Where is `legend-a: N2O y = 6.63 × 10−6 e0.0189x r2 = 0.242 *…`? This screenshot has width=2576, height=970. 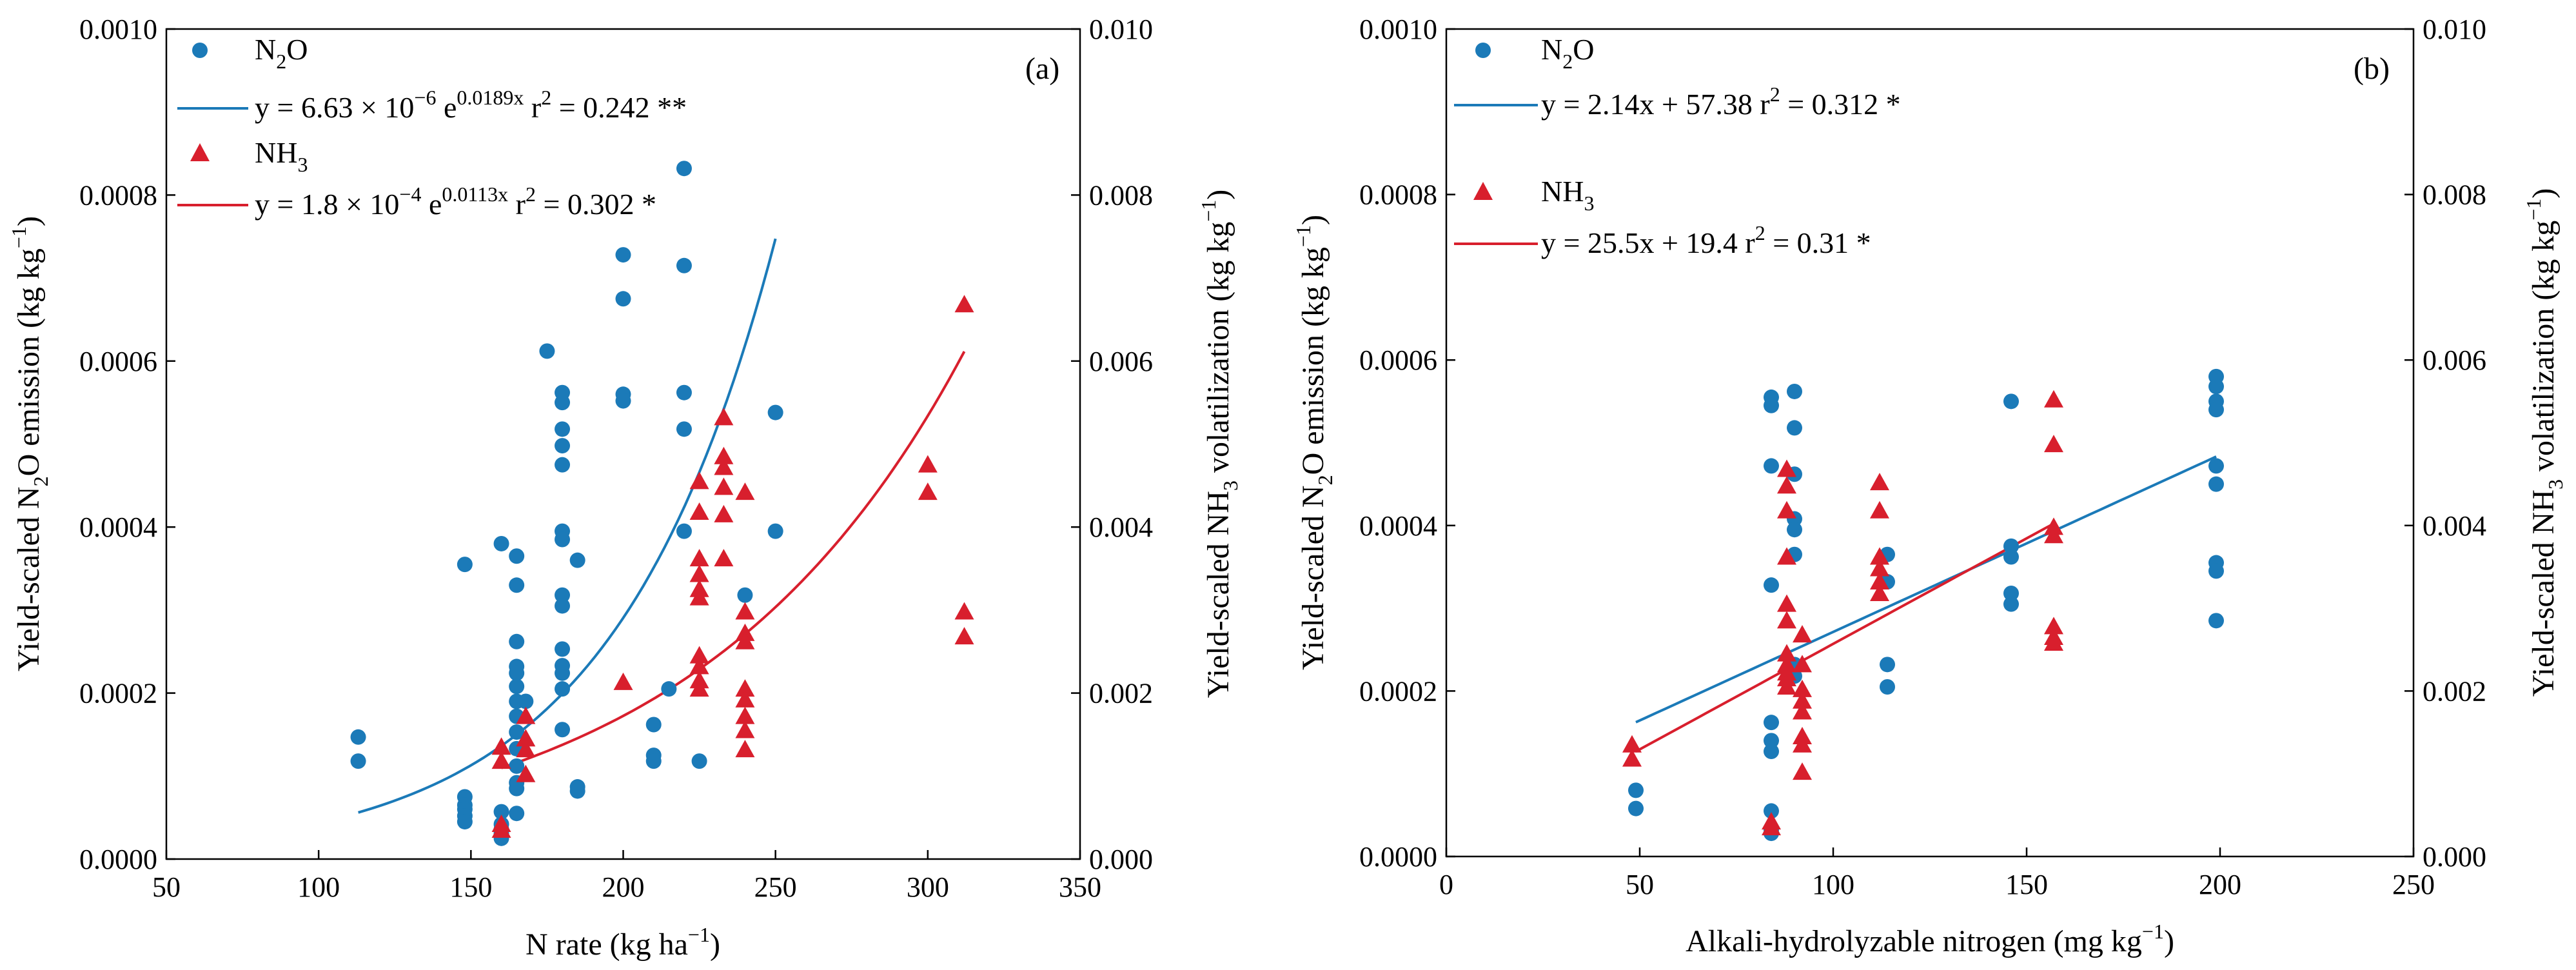
legend-a: N2O y = 6.63 × 10−6 e0.0189x r2 = 0.242 *… is located at coordinates (432, 127).